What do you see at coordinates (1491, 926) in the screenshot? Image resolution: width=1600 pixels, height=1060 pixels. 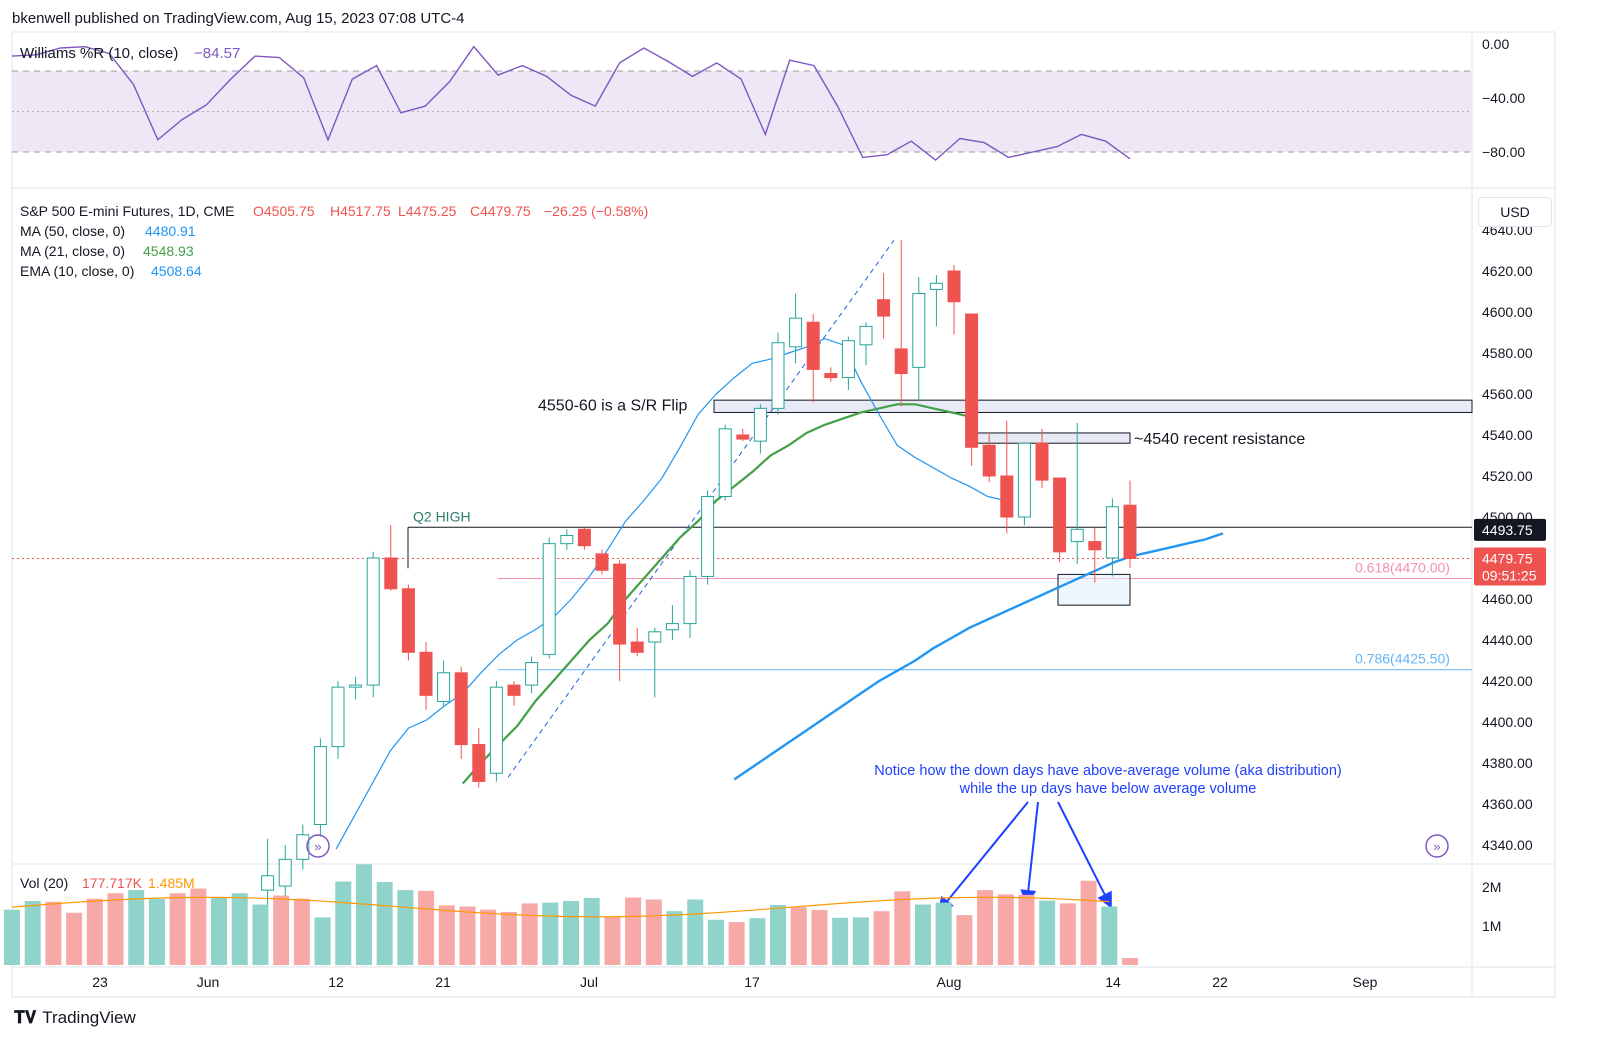 I see `volume-tick-label: 1M` at bounding box center [1491, 926].